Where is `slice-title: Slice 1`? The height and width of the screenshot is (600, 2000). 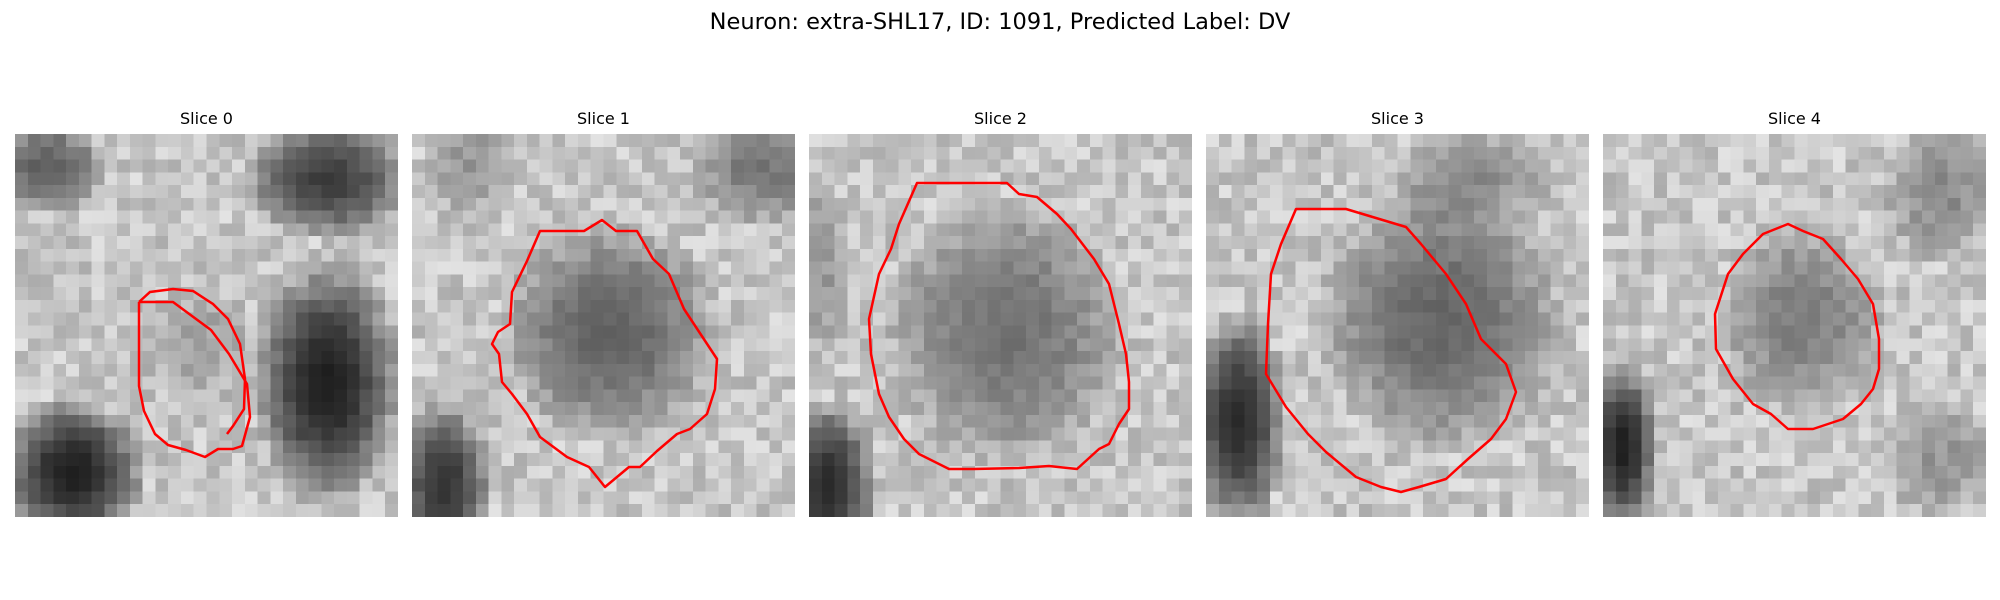
slice-title: Slice 1 is located at coordinates (603, 118).